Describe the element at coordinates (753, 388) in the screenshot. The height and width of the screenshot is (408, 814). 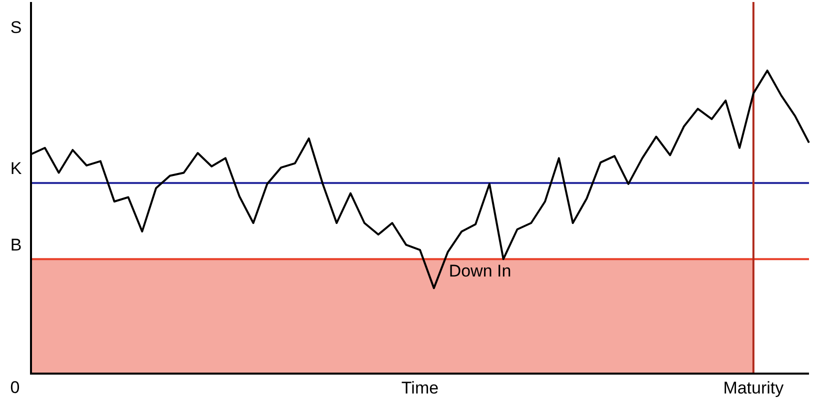
I see `x-tick-label: Maturity` at that location.